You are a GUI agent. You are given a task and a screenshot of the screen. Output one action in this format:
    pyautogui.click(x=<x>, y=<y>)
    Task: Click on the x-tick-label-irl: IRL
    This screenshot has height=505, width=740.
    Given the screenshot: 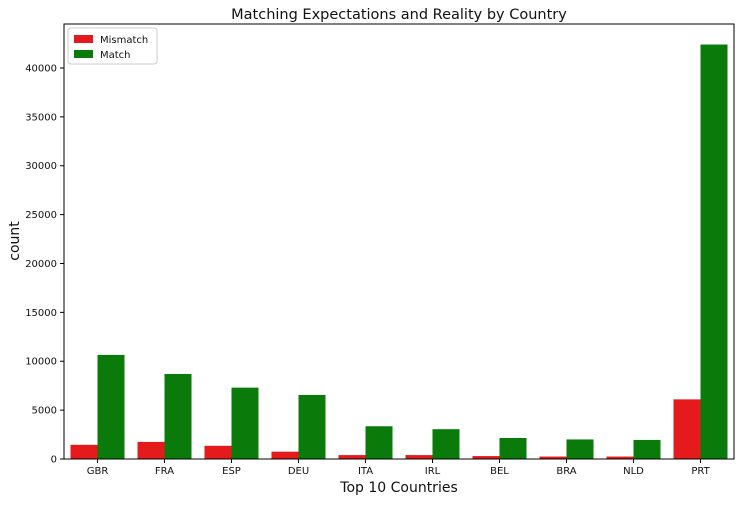 What is the action you would take?
    pyautogui.click(x=433, y=471)
    